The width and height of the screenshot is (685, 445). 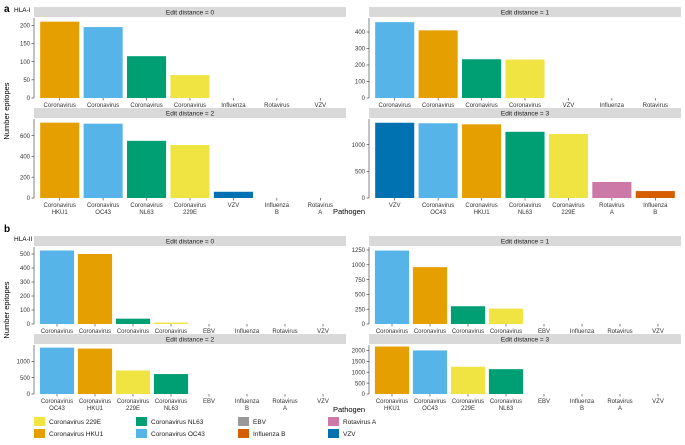 What do you see at coordinates (349, 211) in the screenshot?
I see `x-axis-label-a: Pathogen` at bounding box center [349, 211].